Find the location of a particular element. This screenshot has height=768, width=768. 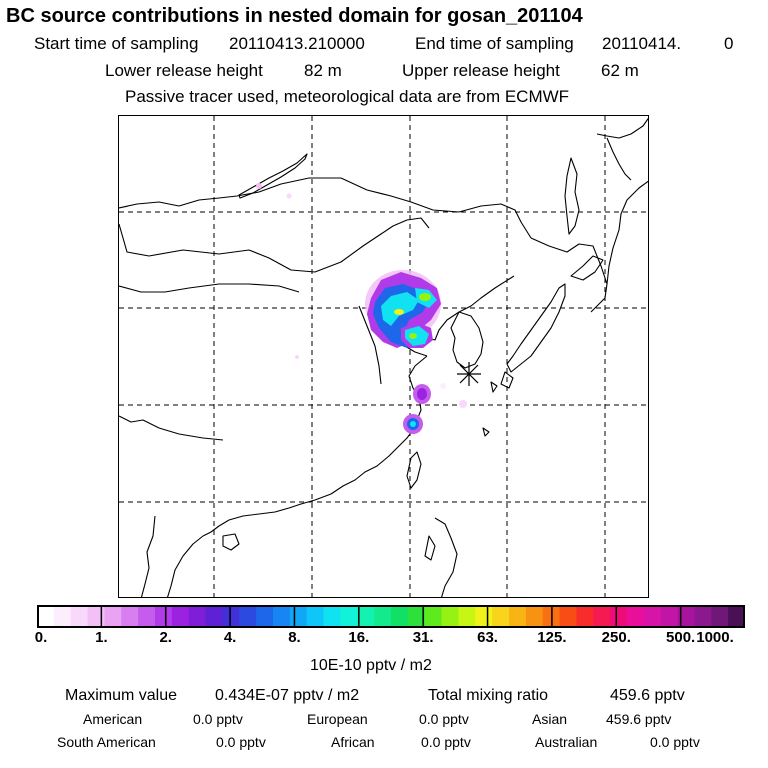

colorbar-tick-label: 1. is located at coordinates (101, 637).